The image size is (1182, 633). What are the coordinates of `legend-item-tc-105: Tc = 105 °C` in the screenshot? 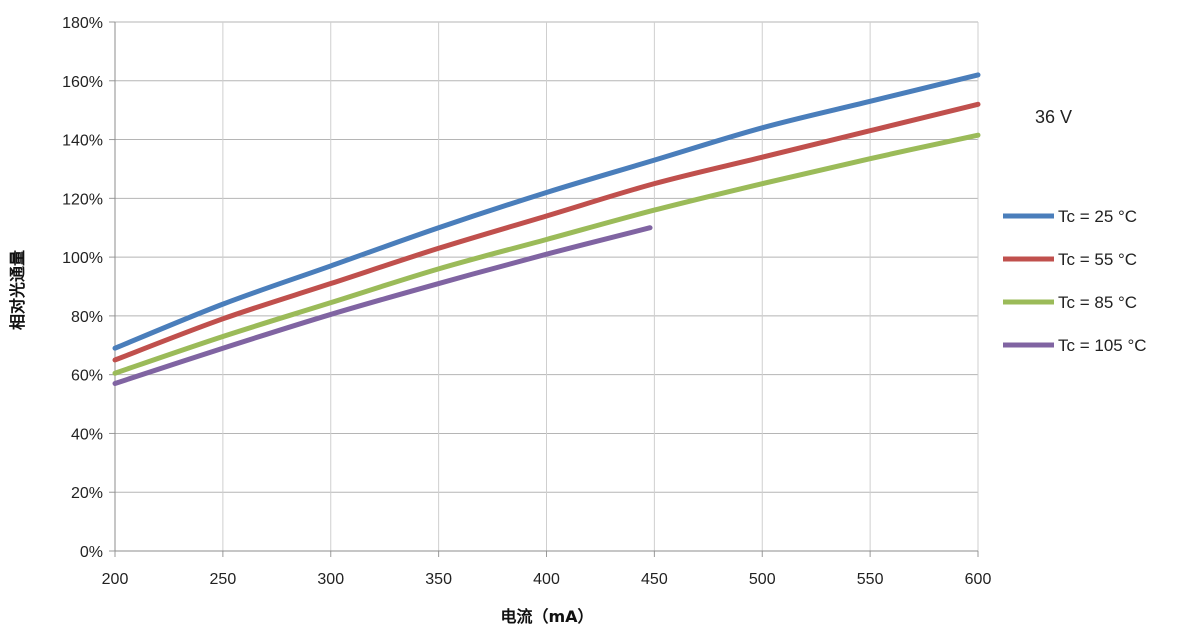 It's located at (1075, 345).